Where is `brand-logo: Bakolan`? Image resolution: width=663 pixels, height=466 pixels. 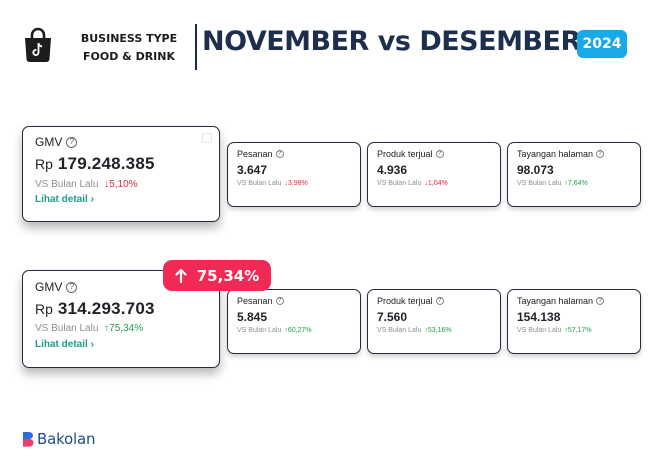 brand-logo: Bakolan is located at coordinates (58, 439).